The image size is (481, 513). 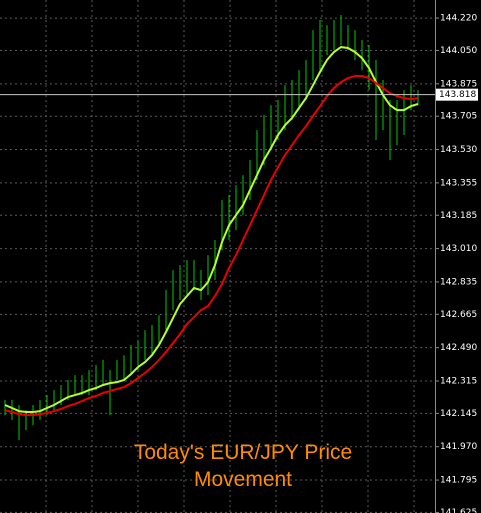 What do you see at coordinates (458, 510) in the screenshot?
I see `y-tick-label: 141.625` at bounding box center [458, 510].